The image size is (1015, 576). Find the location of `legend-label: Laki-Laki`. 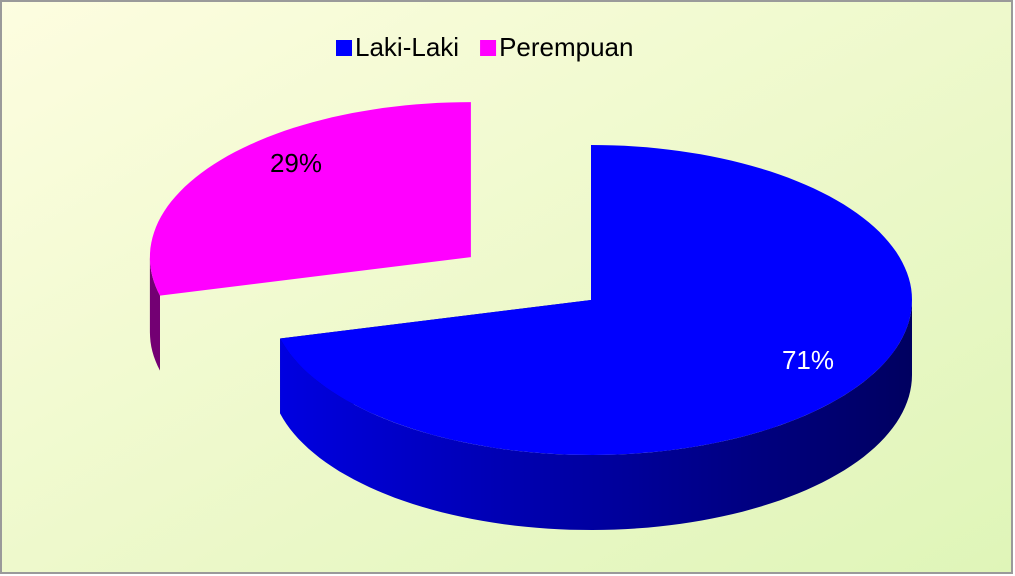

legend-label: Laki-Laki is located at coordinates (407, 47).